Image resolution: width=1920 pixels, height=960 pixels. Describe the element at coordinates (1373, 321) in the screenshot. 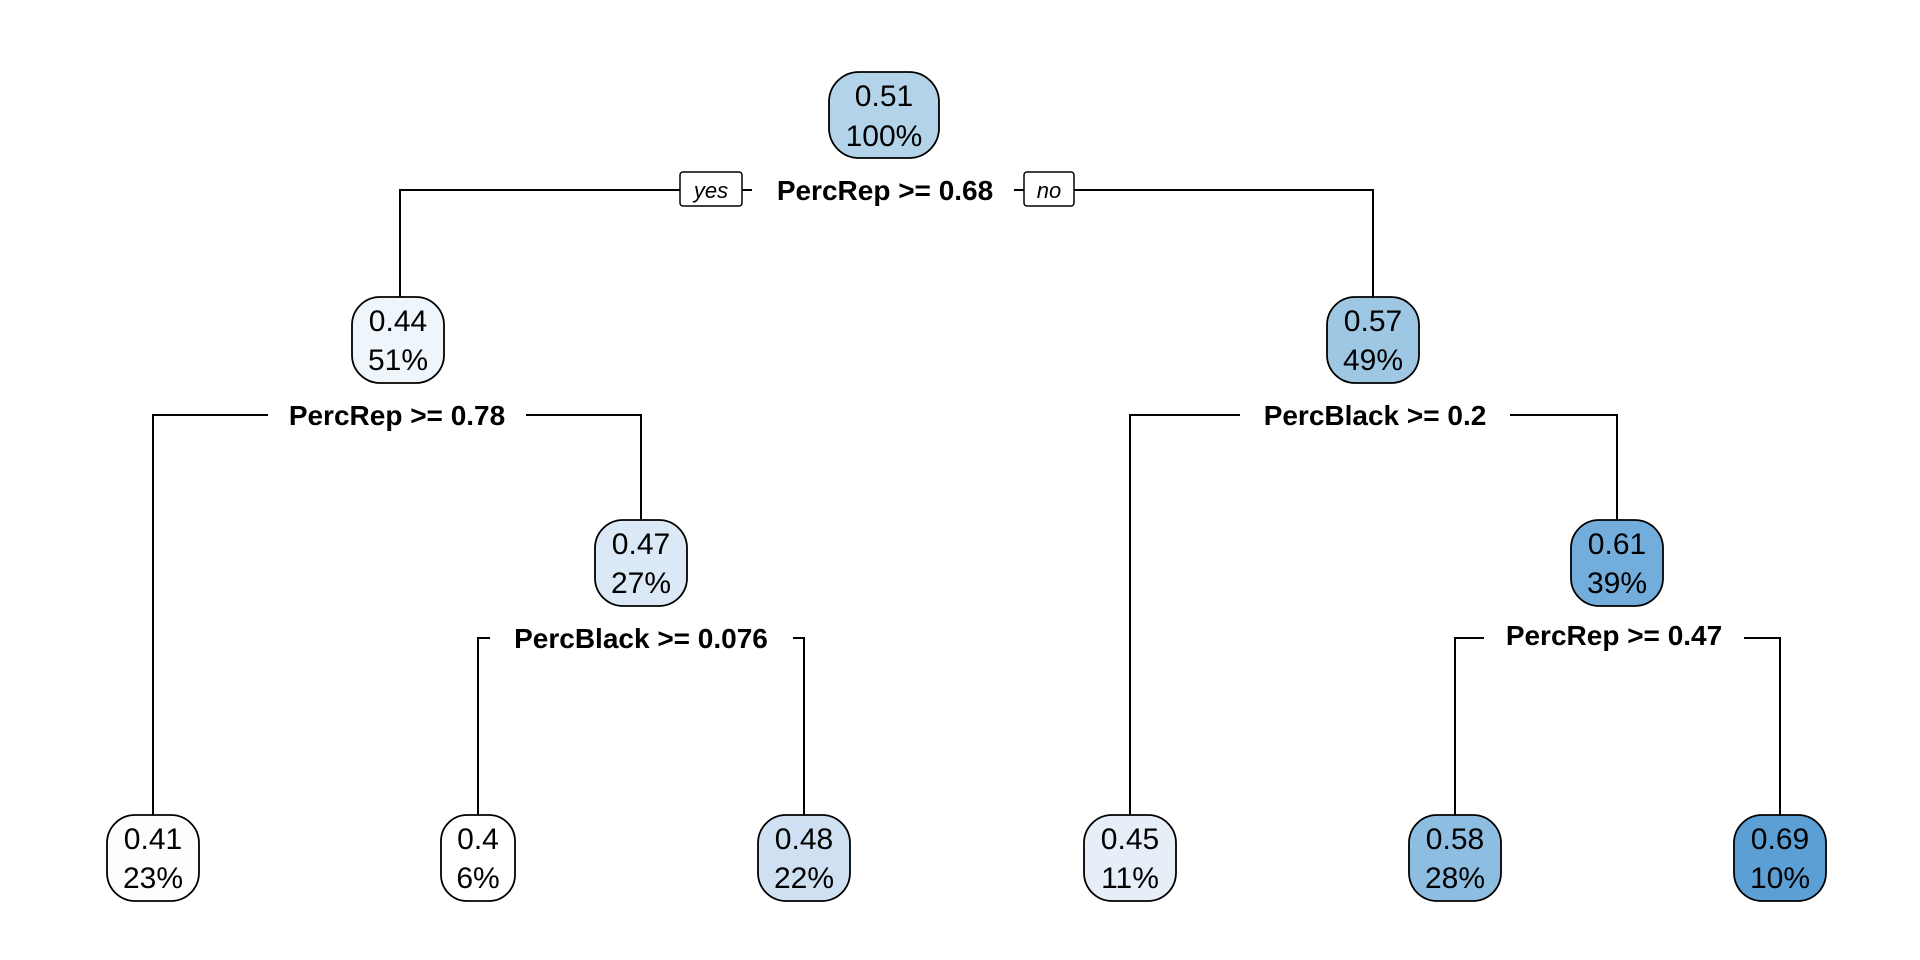

I see `node-value: 0.57` at that location.